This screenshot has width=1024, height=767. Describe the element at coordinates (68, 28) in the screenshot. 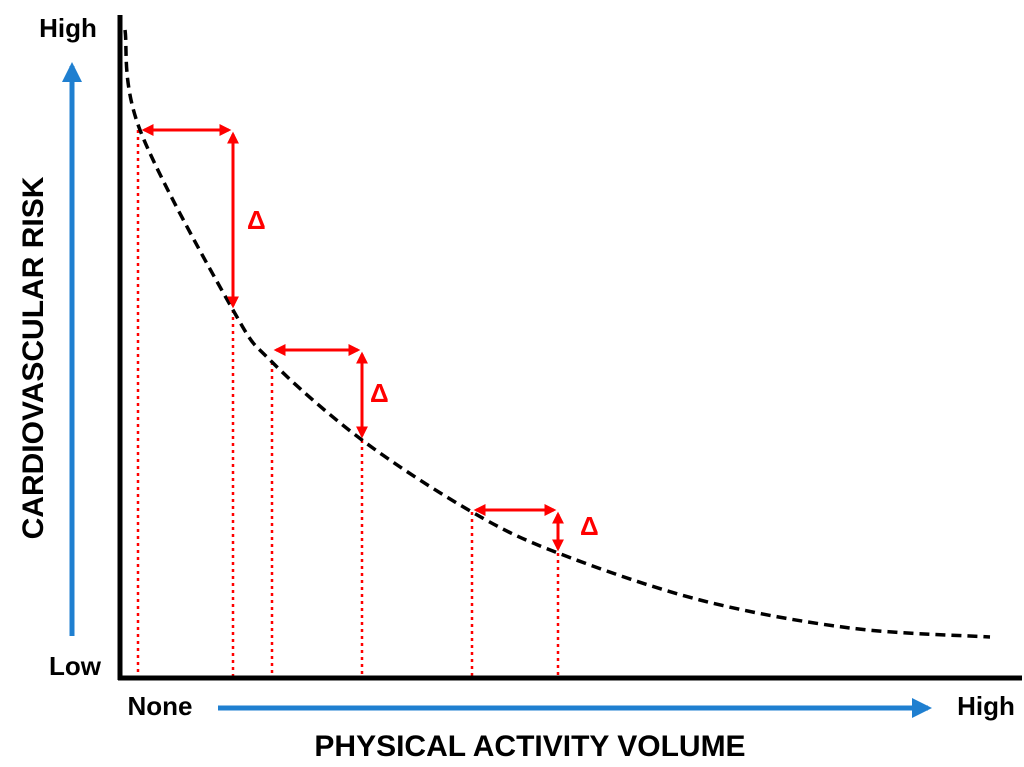

I see `y-top-label: High` at that location.